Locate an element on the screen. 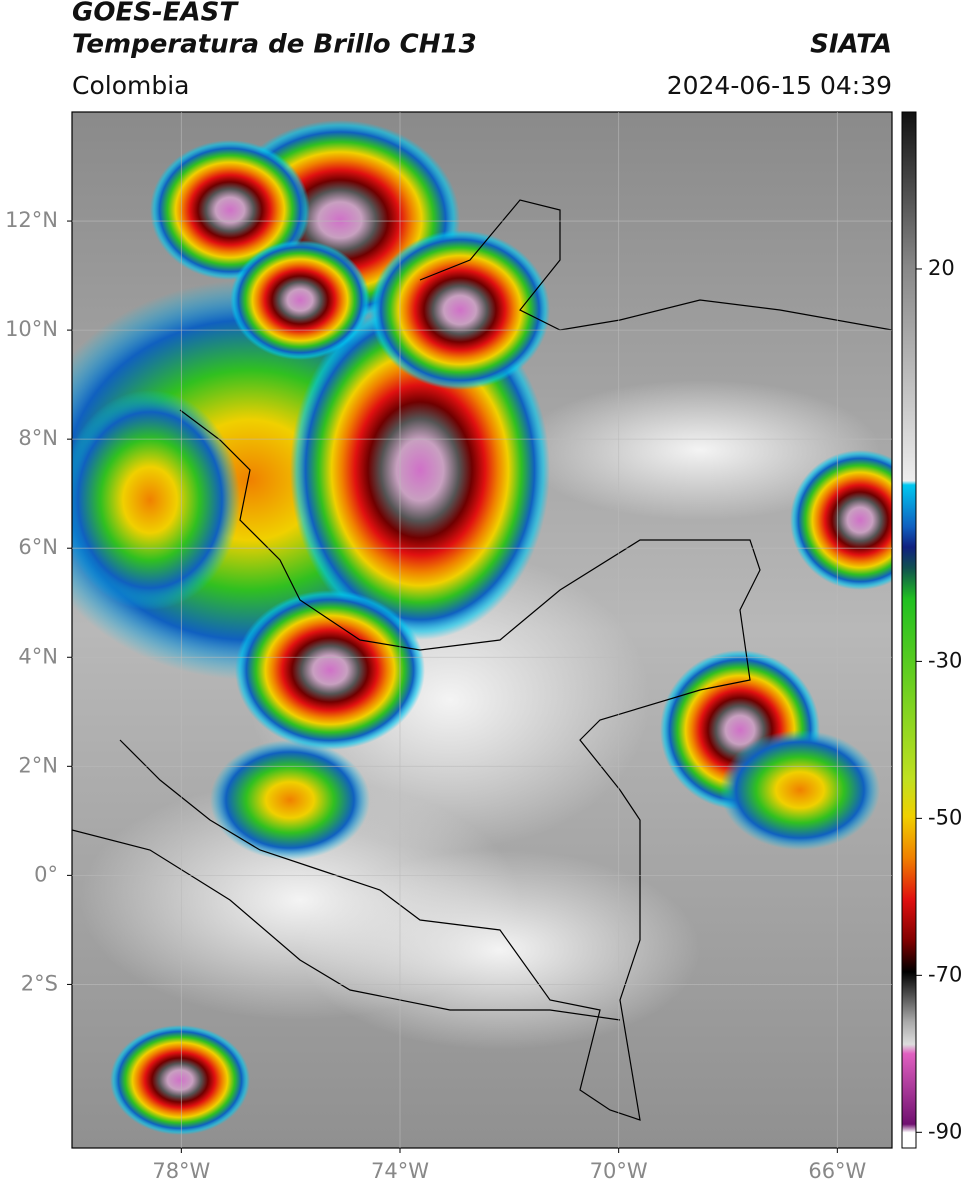 This screenshot has height=1190, width=966. lat-tick-label: 0° is located at coordinates (46, 874).